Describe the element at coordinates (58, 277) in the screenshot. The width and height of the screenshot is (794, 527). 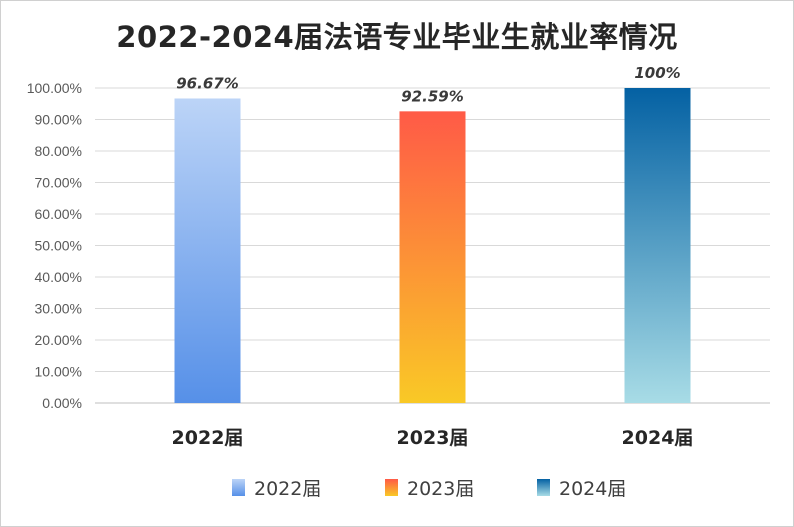
I see `y-tick-label: 40.00%` at that location.